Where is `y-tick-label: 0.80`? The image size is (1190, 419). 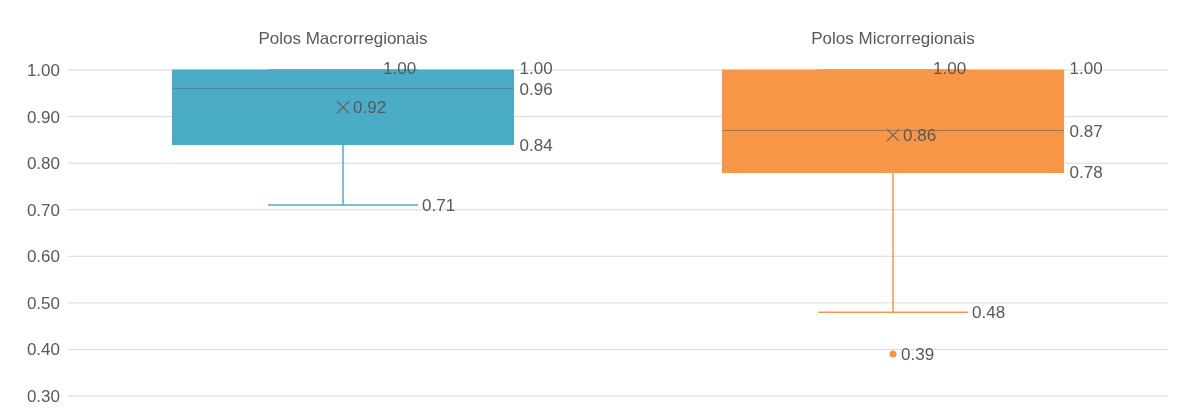
y-tick-label: 0.80 is located at coordinates (43, 164).